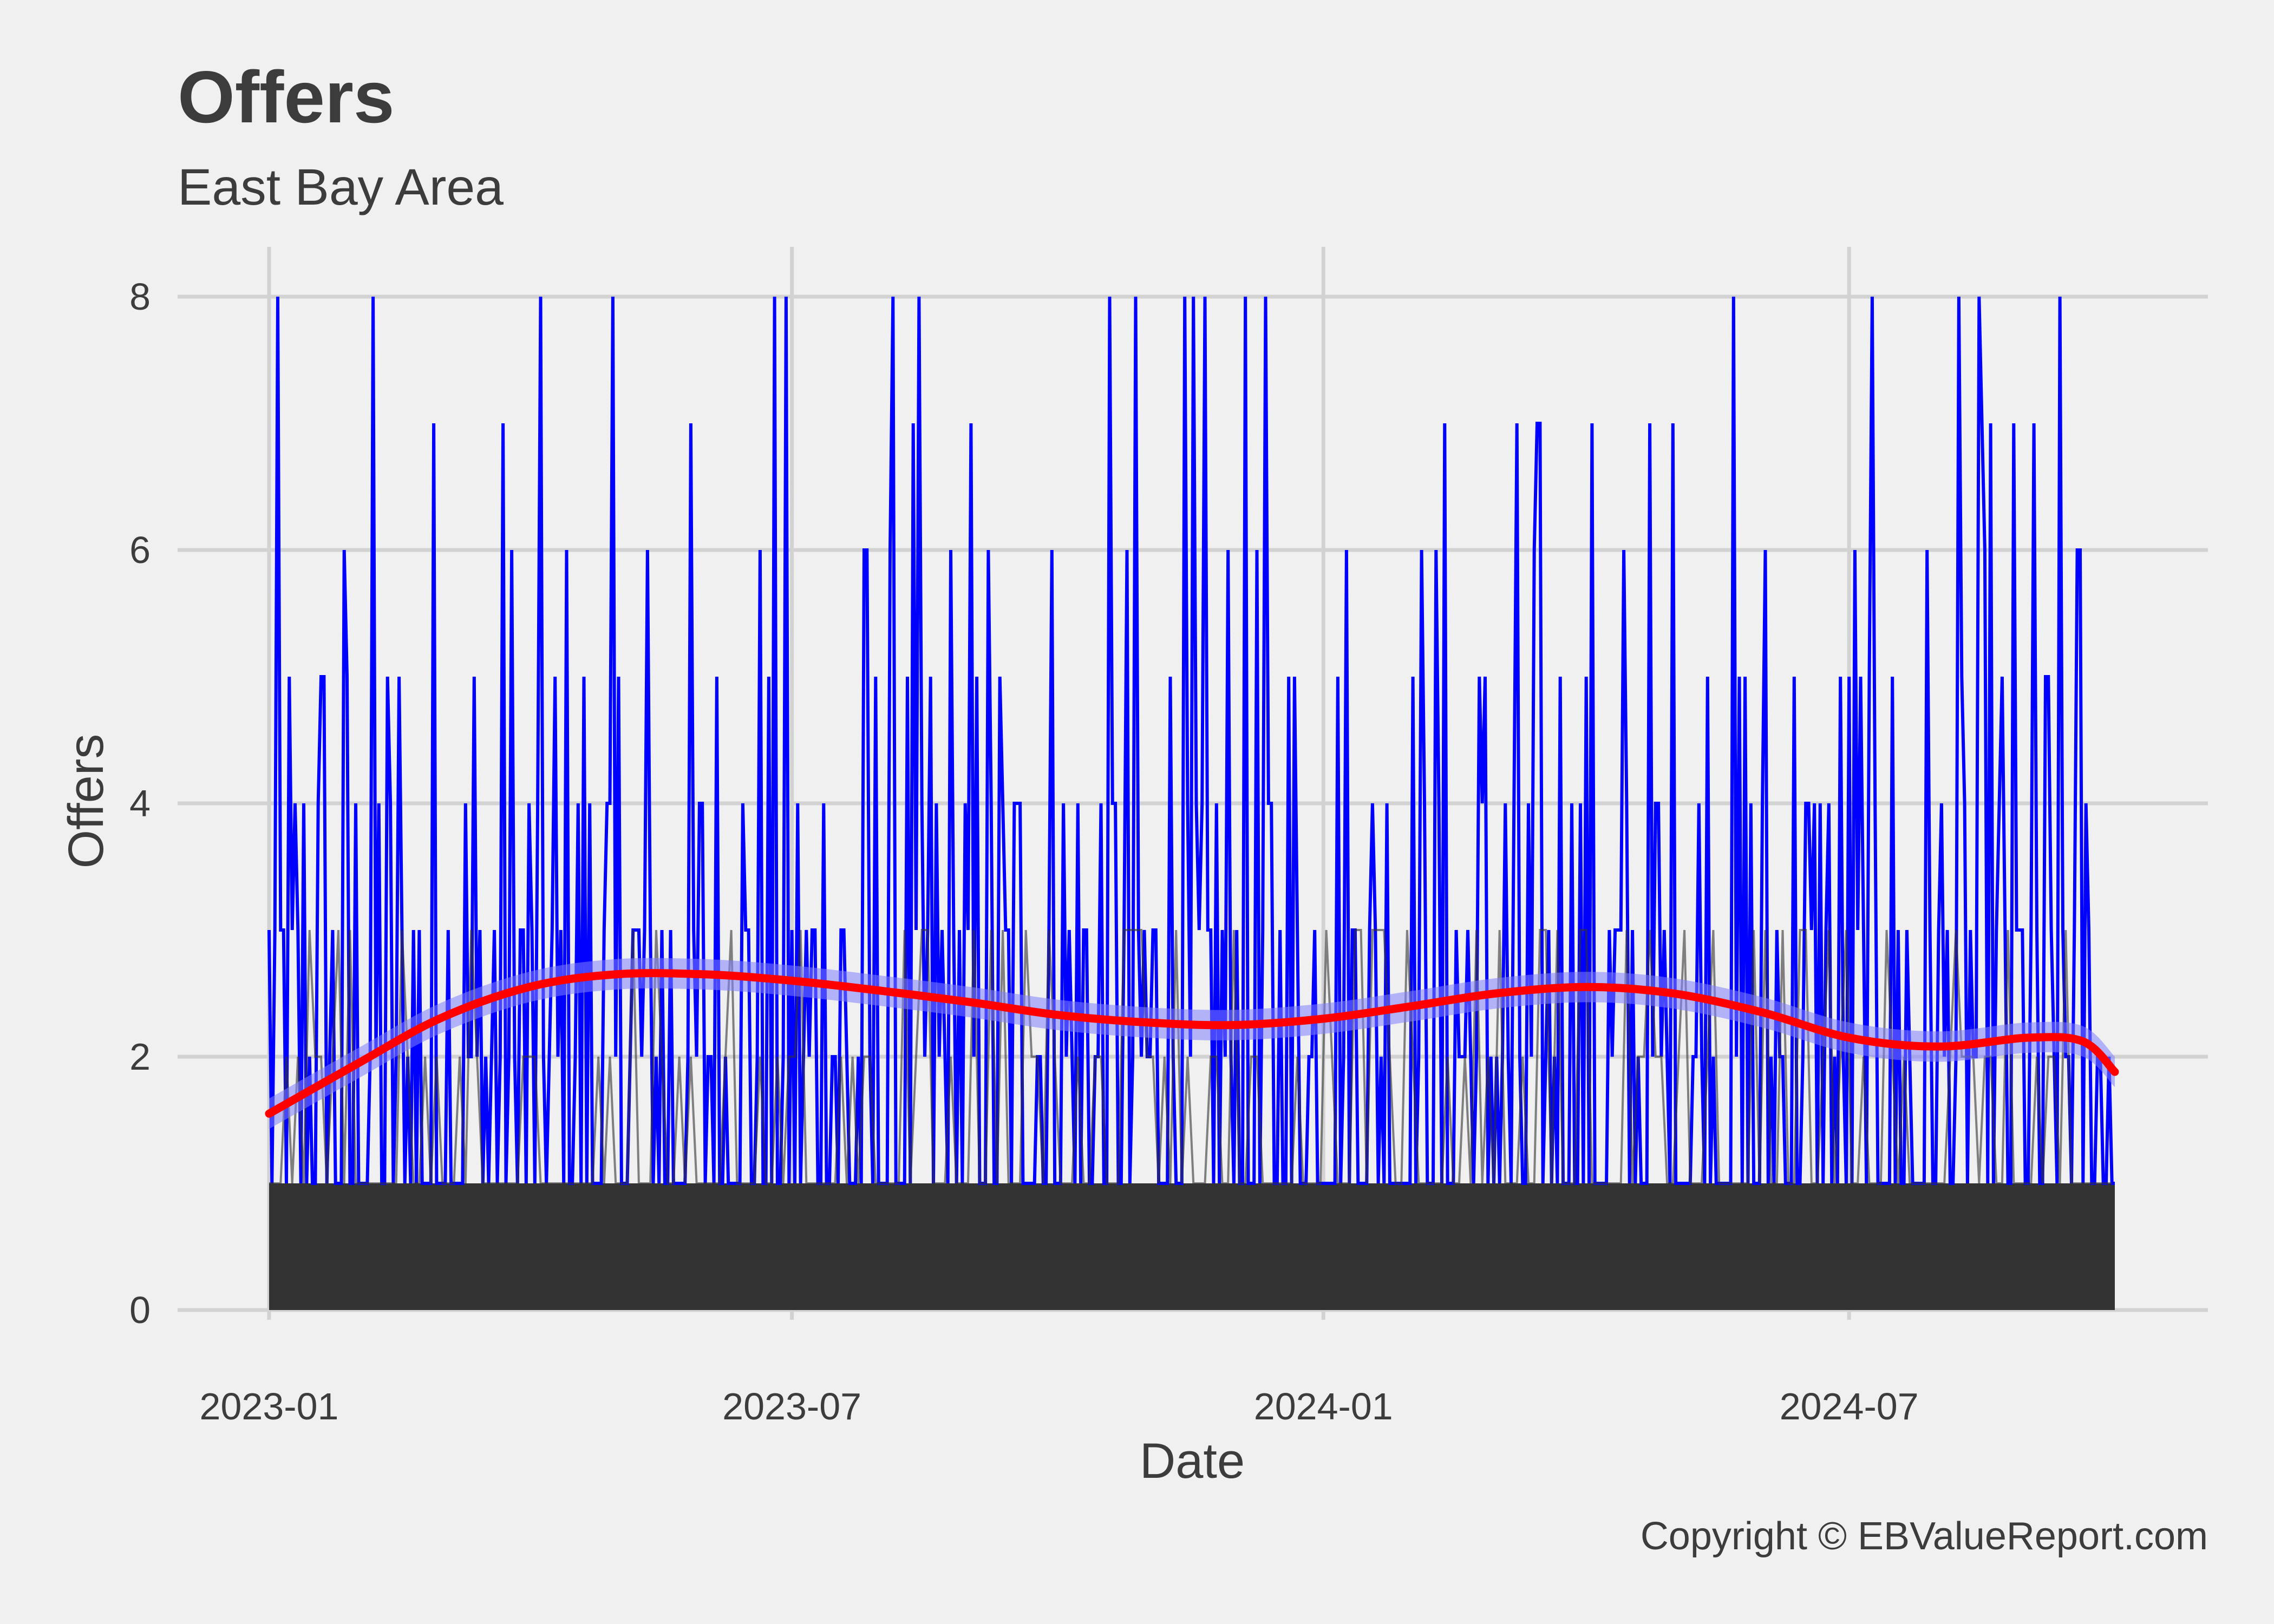 This screenshot has width=2274, height=1624. Describe the element at coordinates (1193, 1461) in the screenshot. I see `x-axis-title: Date` at that location.